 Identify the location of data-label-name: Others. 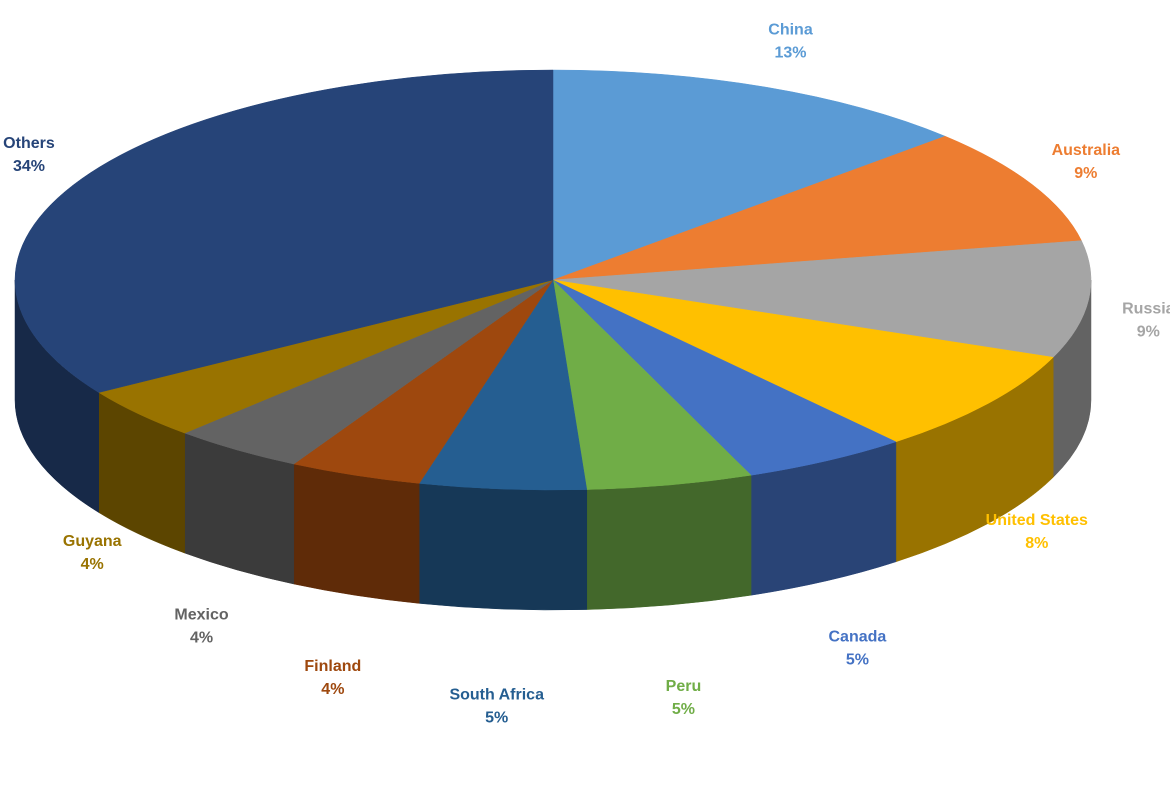
(29, 143).